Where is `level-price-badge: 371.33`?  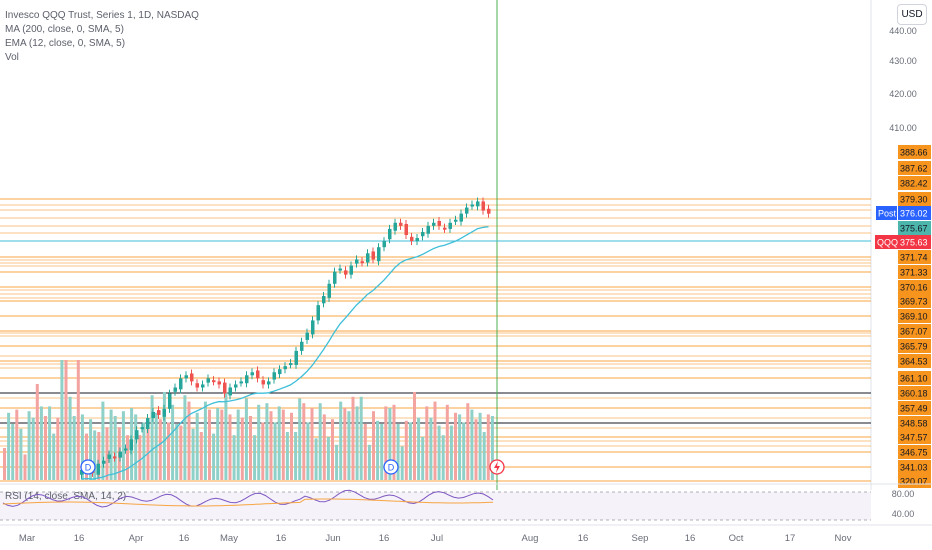
level-price-badge: 371.33 is located at coordinates (914, 272).